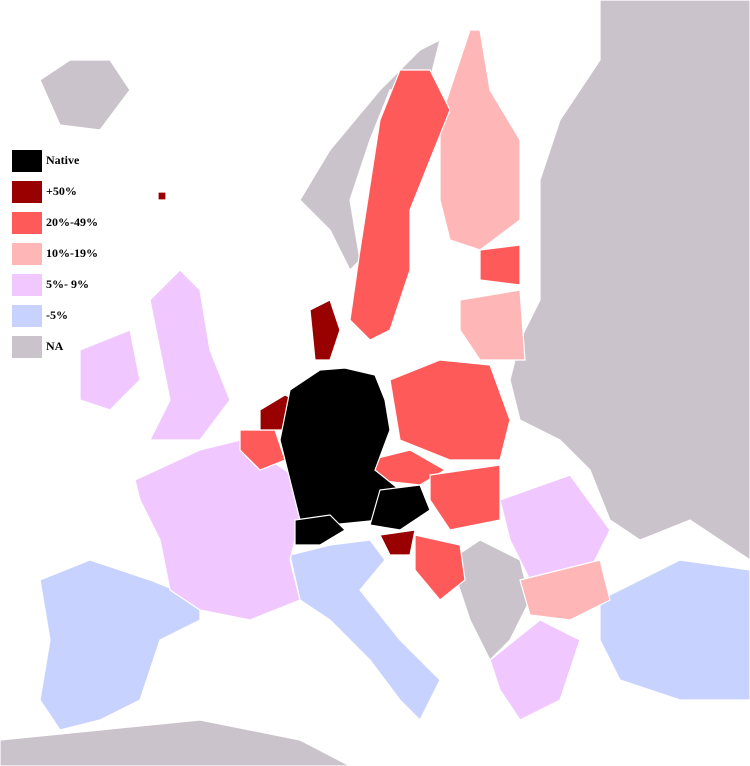  What do you see at coordinates (63, 160) in the screenshot?
I see `legend-label: Native` at bounding box center [63, 160].